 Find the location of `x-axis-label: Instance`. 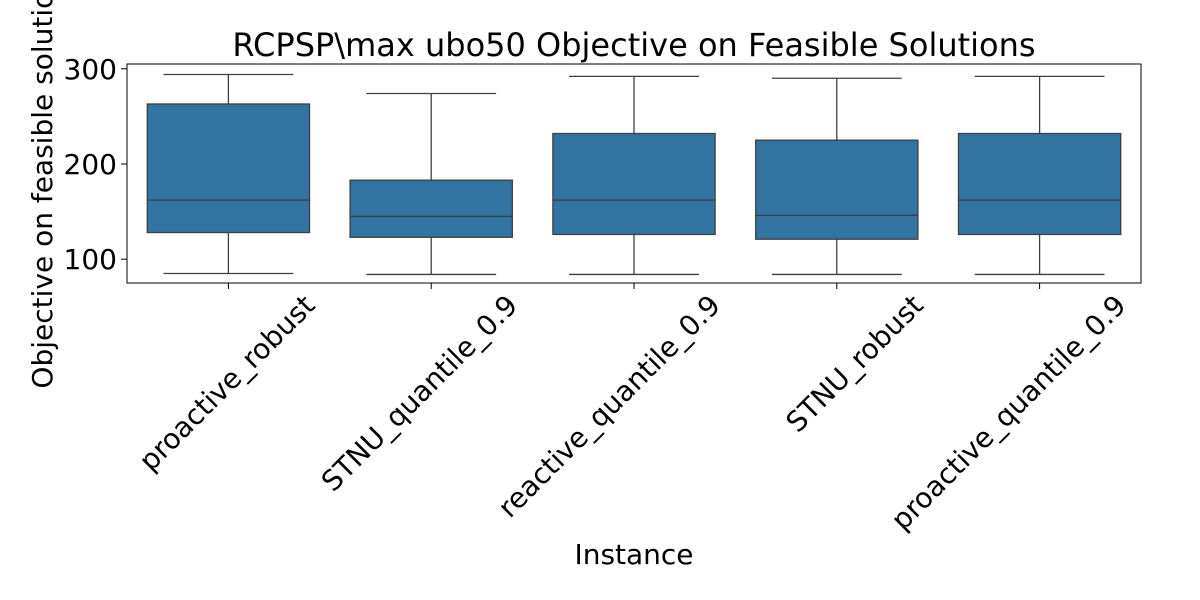

x-axis-label: Instance is located at coordinates (633, 554).